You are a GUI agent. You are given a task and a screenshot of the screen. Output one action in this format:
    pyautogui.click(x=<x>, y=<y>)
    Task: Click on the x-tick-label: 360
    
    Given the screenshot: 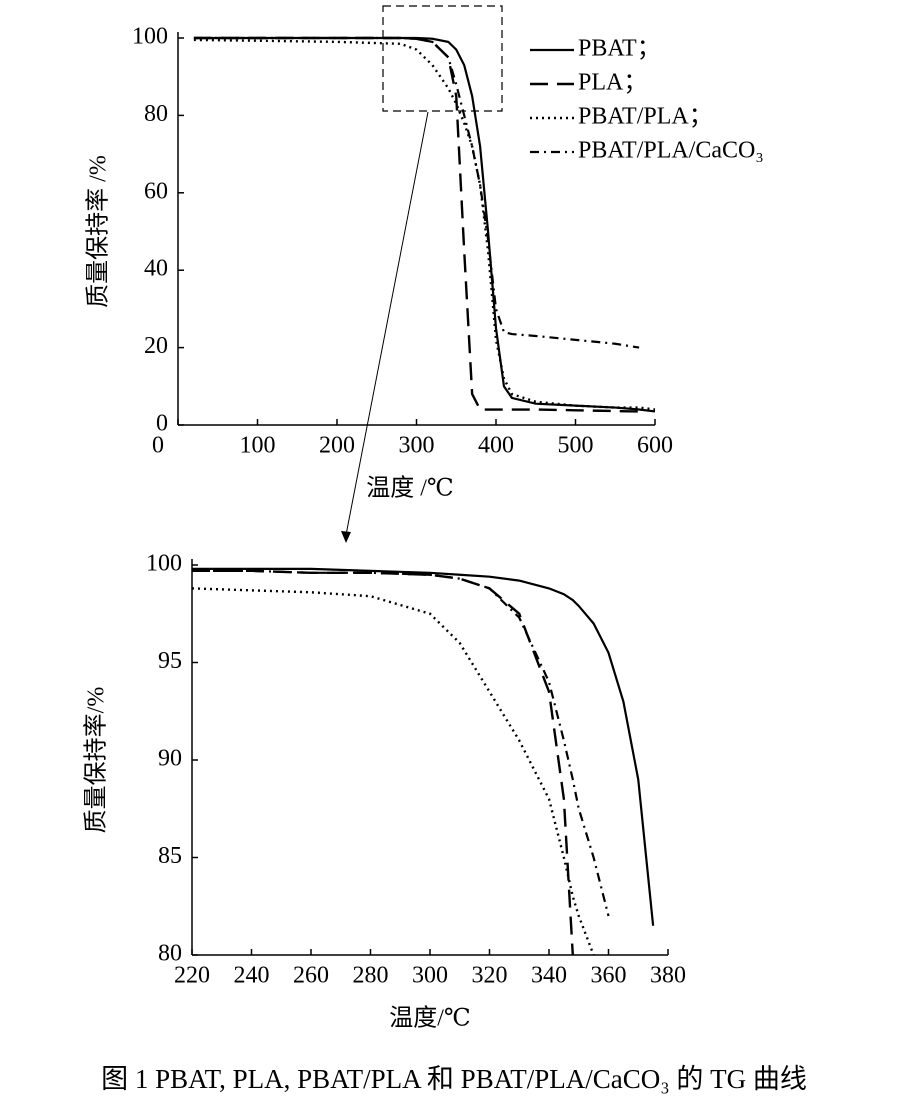 What is the action you would take?
    pyautogui.click(x=609, y=976)
    